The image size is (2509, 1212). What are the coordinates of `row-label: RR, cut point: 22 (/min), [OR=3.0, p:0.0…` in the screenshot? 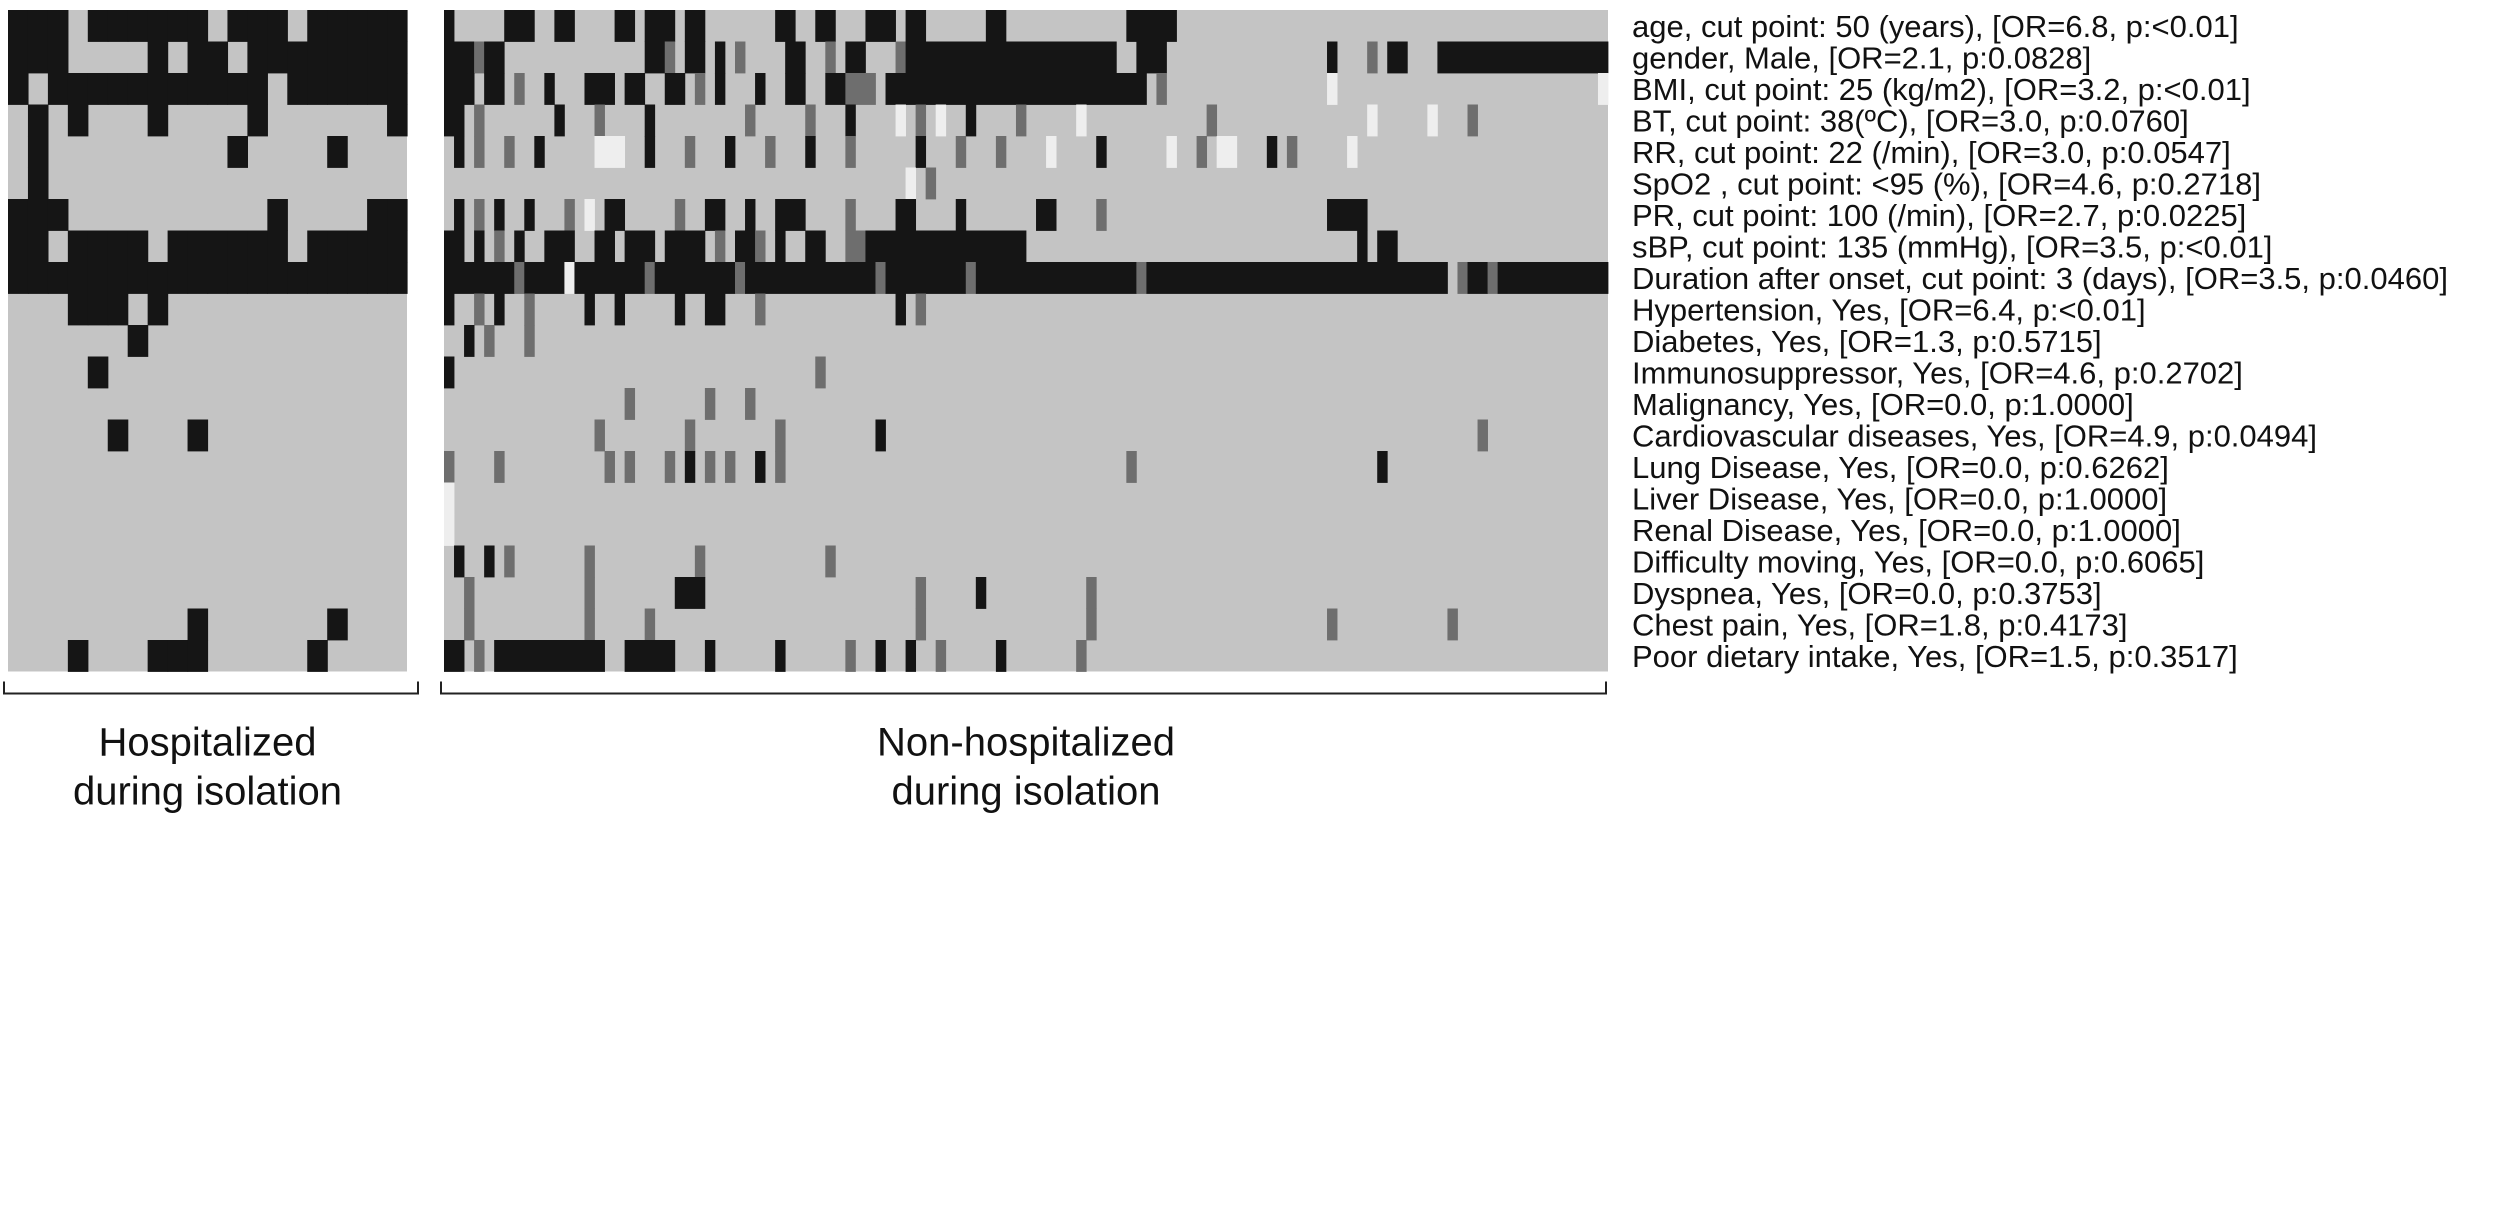 It's located at (1931, 152).